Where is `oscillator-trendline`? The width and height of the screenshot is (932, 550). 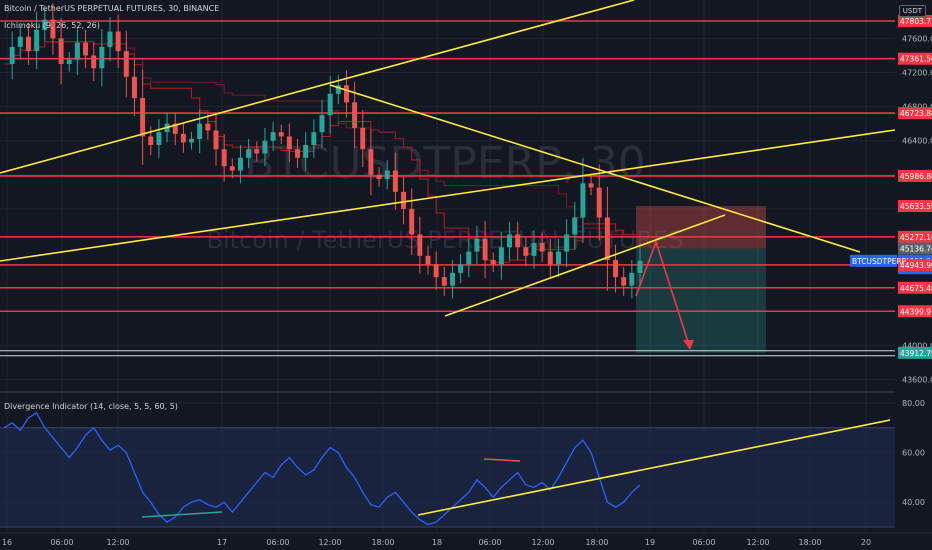
oscillator-trendline is located at coordinates (654, 467).